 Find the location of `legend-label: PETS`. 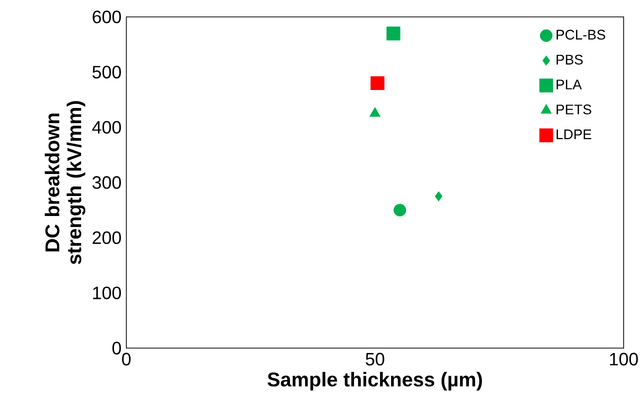

legend-label: PETS is located at coordinates (574, 109).